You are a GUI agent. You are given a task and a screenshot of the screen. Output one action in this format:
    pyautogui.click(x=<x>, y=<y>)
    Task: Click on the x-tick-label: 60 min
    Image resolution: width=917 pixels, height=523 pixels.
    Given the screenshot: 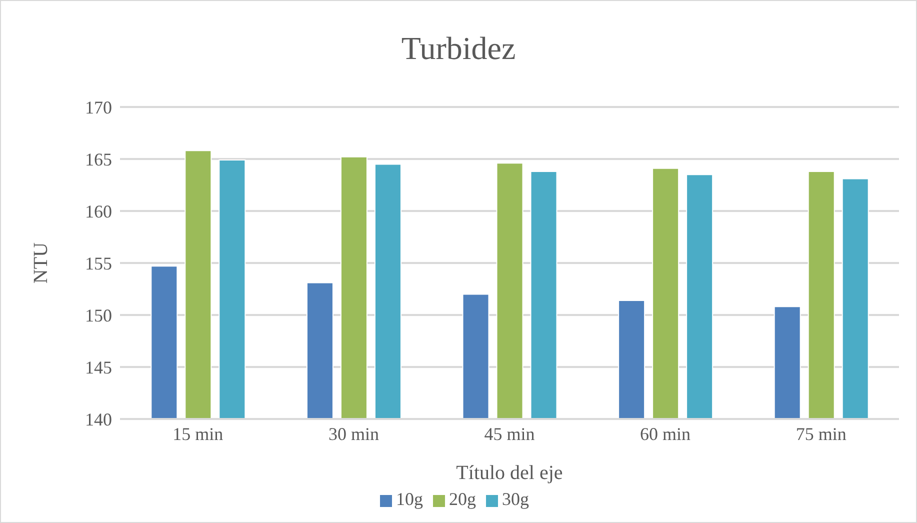 What is the action you would take?
    pyautogui.click(x=665, y=434)
    